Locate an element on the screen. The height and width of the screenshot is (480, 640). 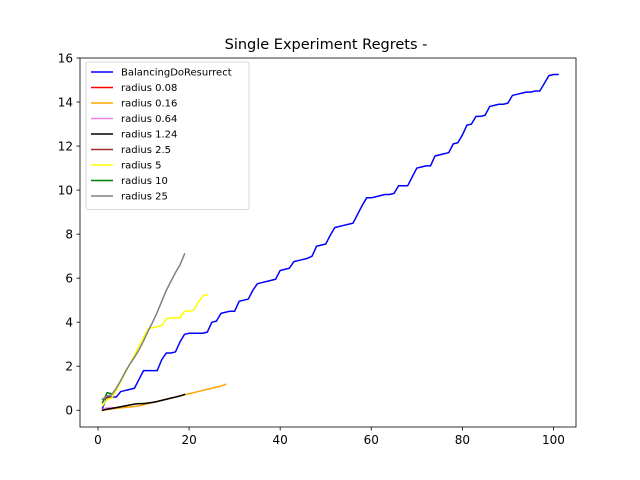
legend-label-2: radius 0.16 is located at coordinates (149, 104).